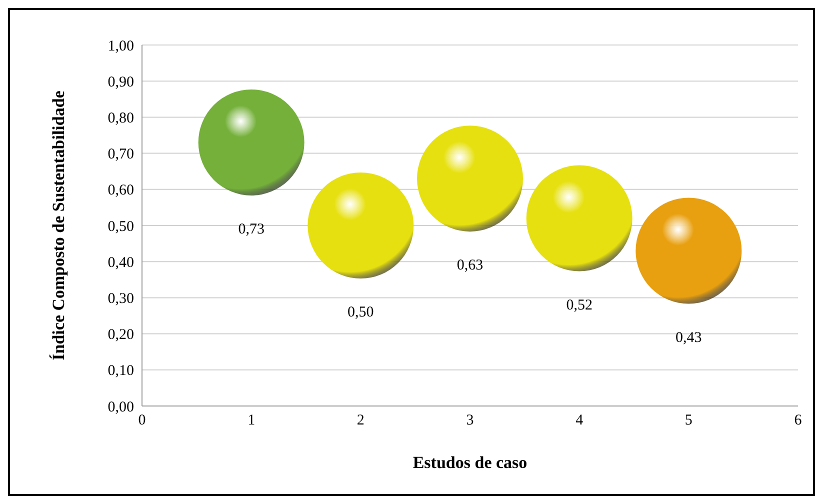  Describe the element at coordinates (580, 420) in the screenshot. I see `x-tick-label: 4` at that location.